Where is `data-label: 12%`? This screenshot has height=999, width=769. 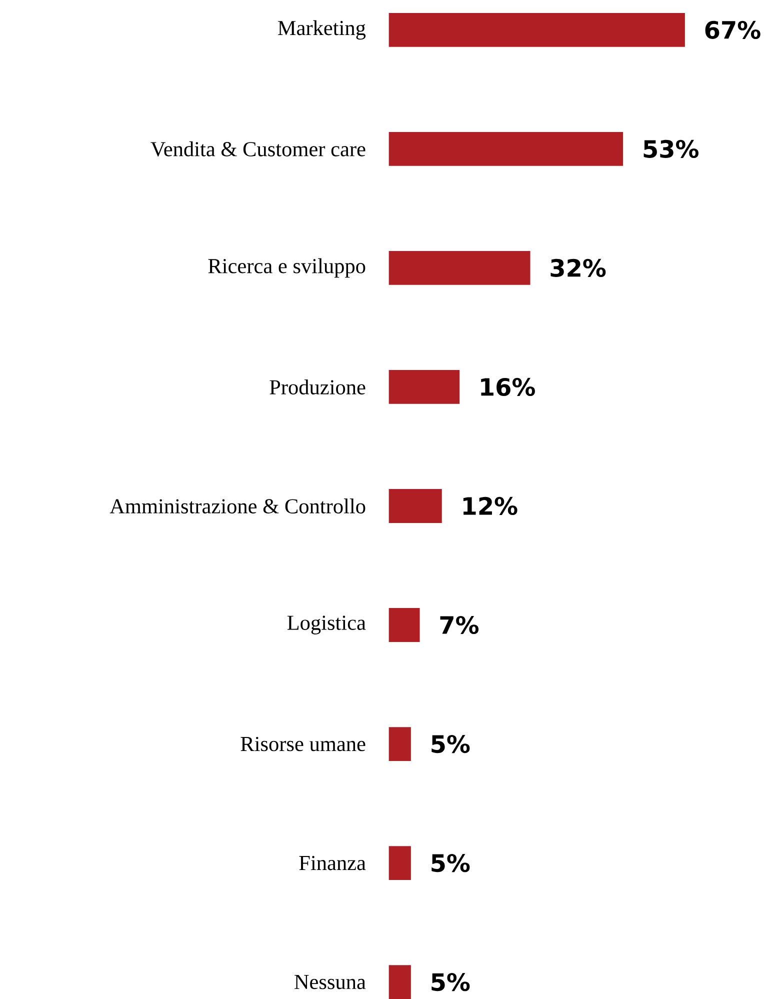 data-label: 12% is located at coordinates (491, 506).